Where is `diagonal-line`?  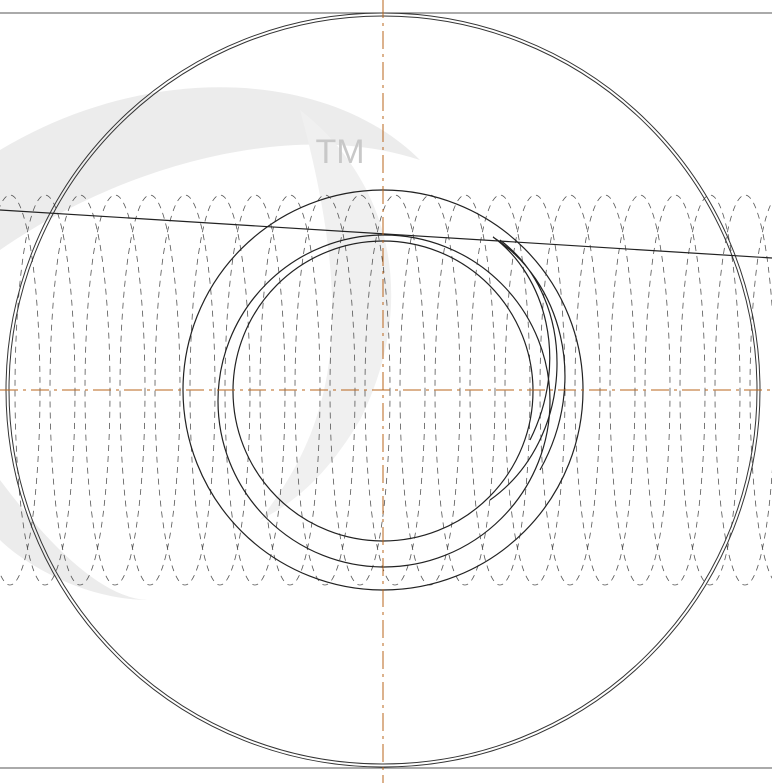
diagonal-line is located at coordinates (386, 234).